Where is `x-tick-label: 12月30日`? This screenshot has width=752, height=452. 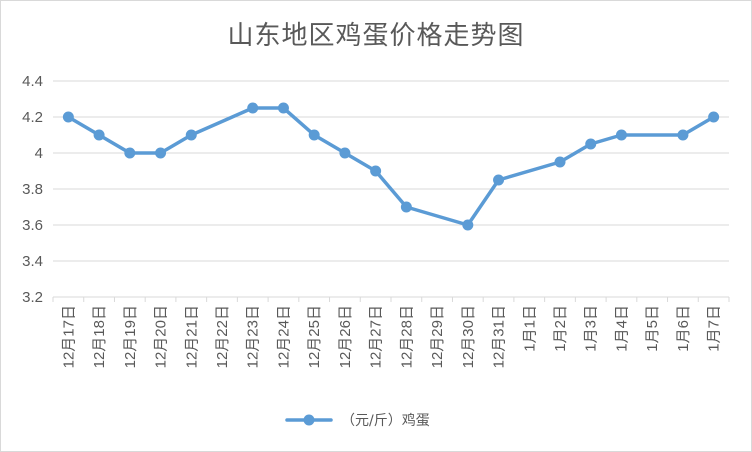 x-tick-label: 12月30日 is located at coordinates (468, 336).